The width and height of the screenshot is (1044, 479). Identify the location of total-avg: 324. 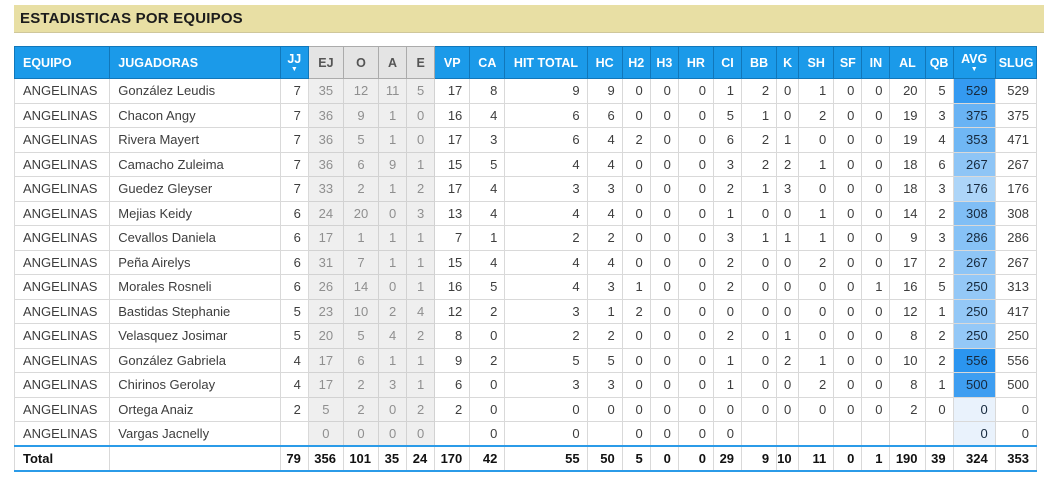
(974, 458).